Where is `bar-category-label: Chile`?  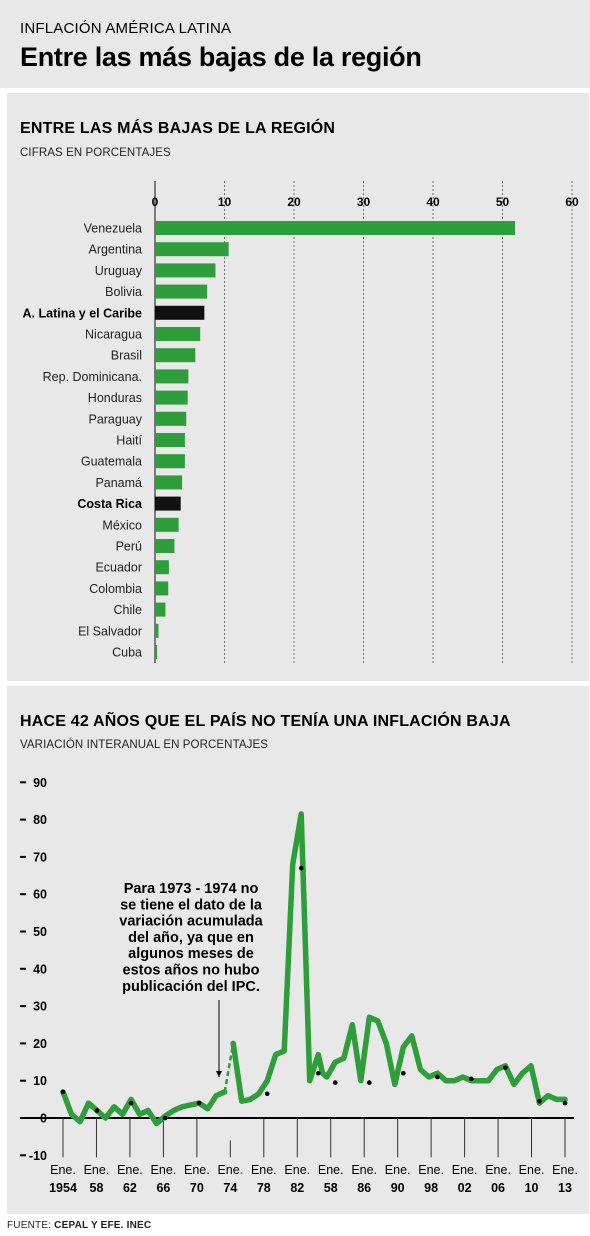 bar-category-label: Chile is located at coordinates (128, 610).